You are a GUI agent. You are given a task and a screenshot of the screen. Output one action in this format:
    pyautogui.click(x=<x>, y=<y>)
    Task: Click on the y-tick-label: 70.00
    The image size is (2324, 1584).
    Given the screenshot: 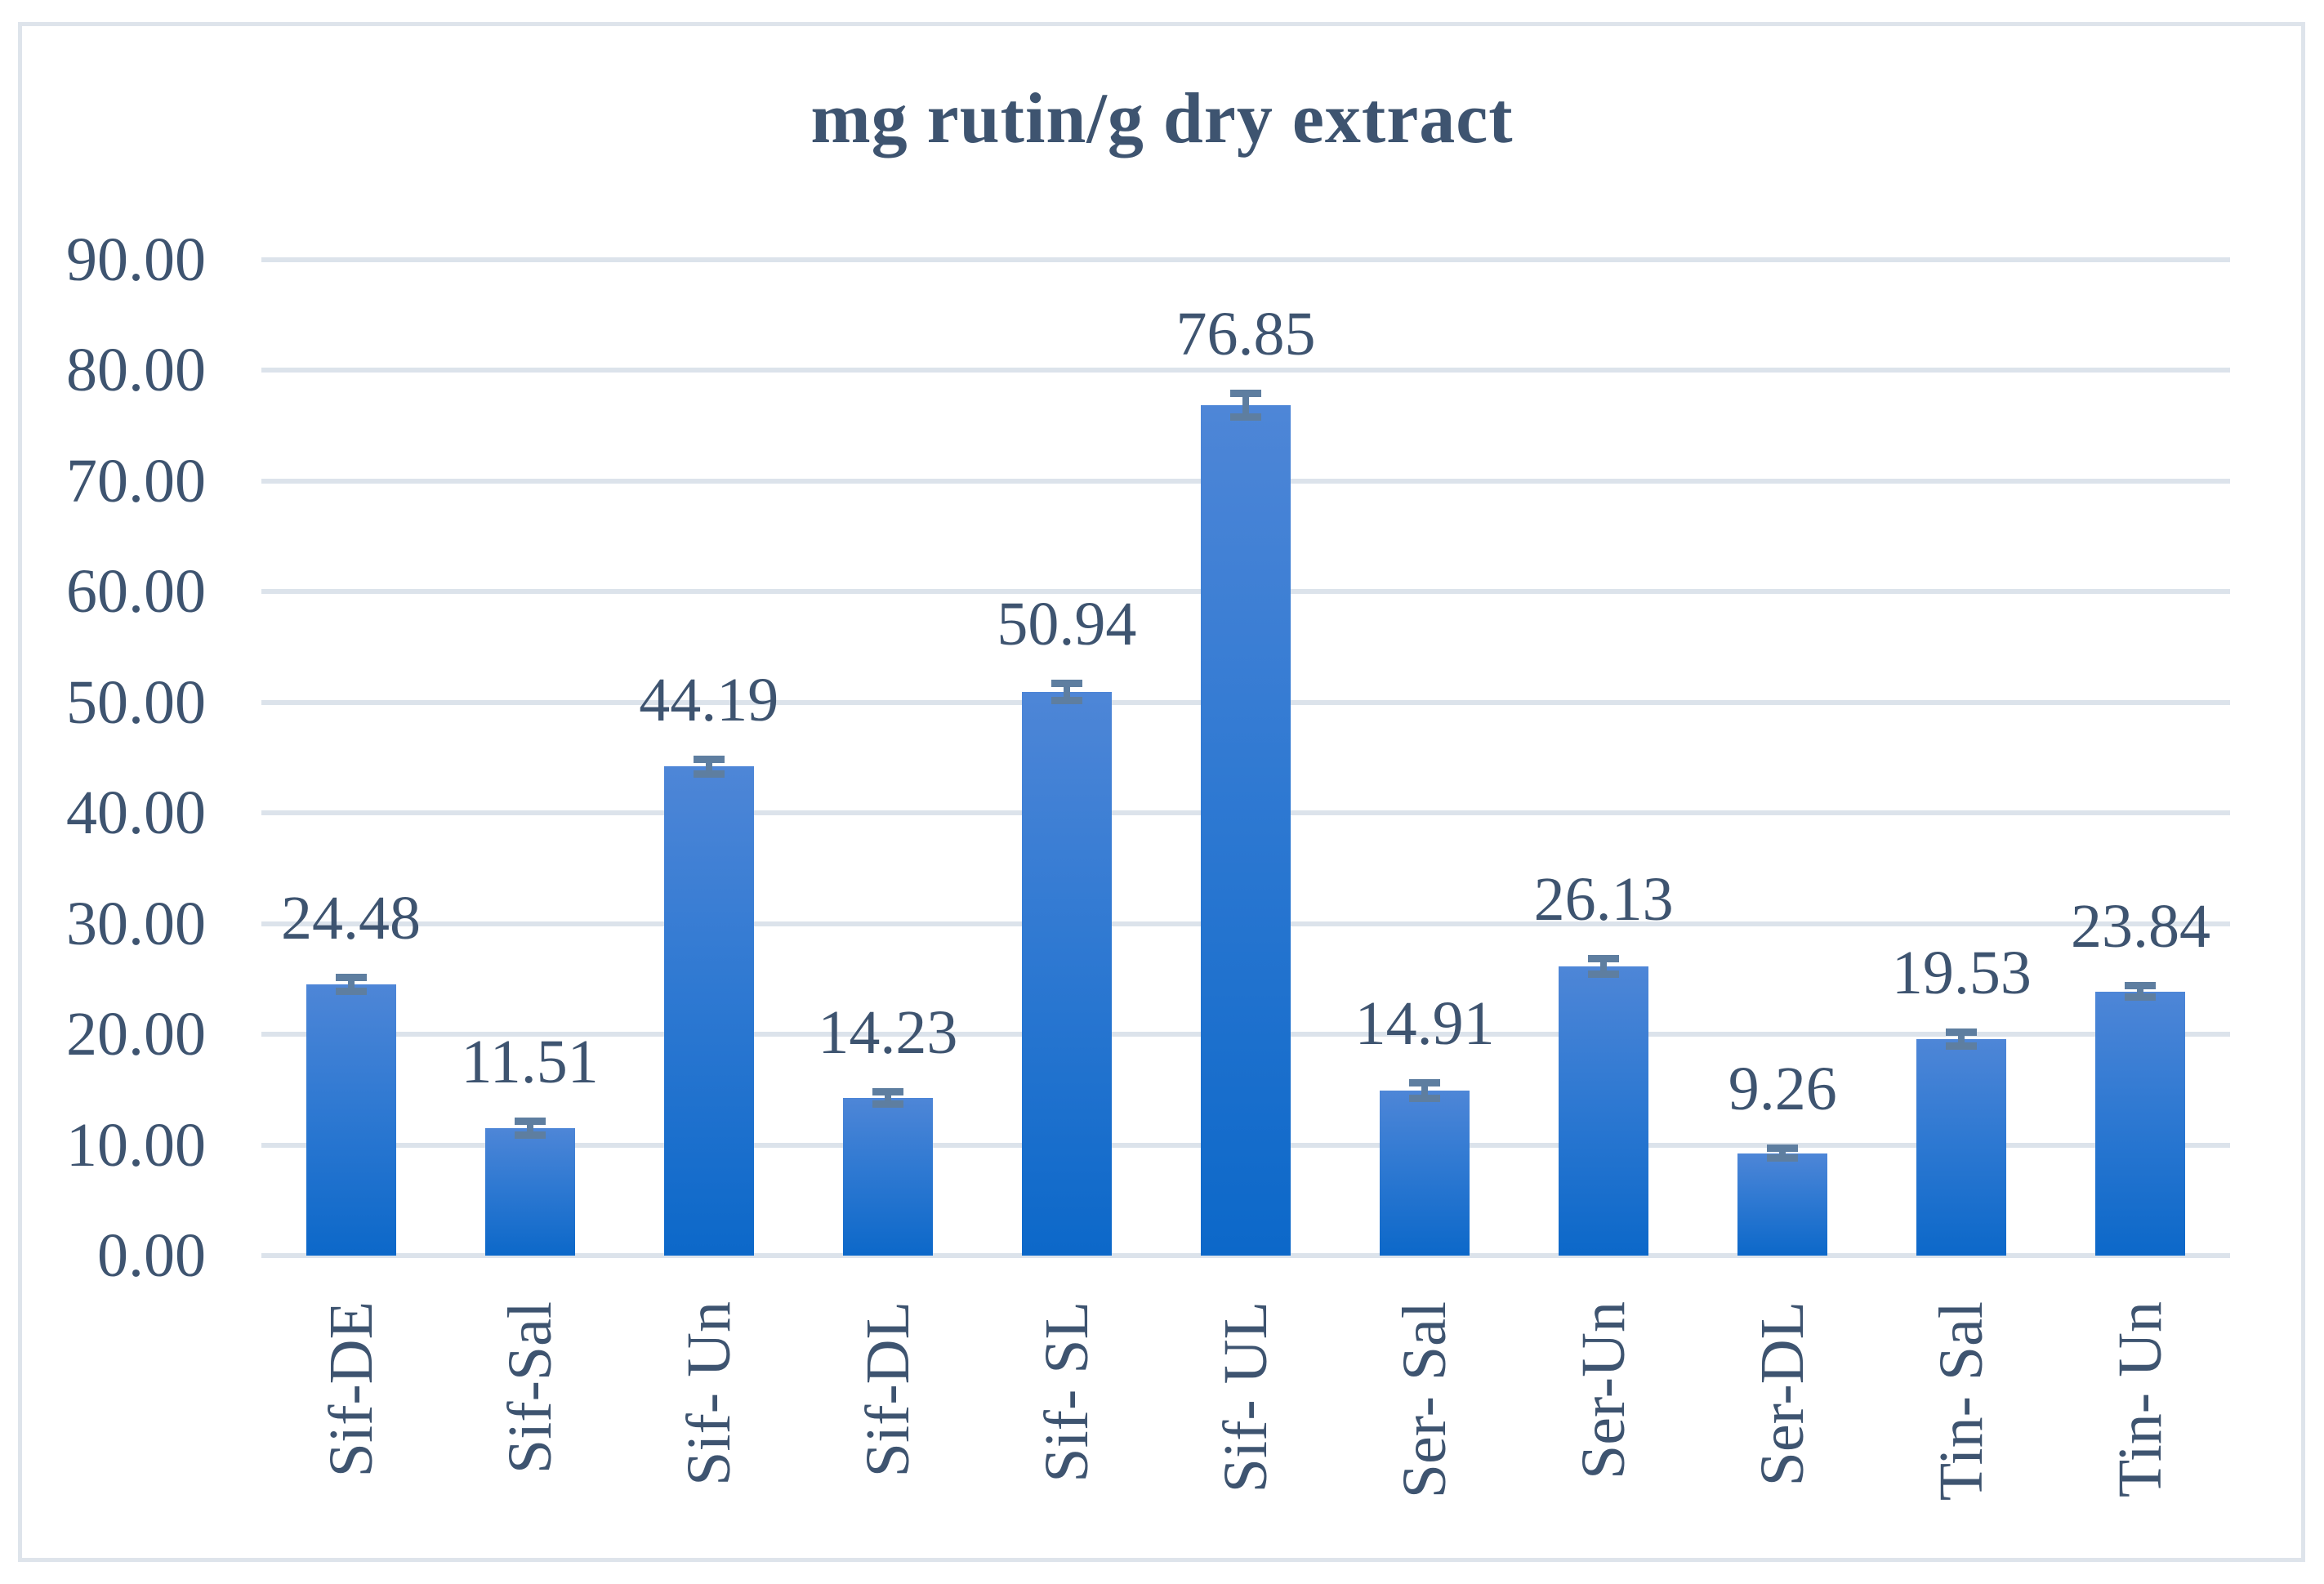 What is the action you would take?
    pyautogui.click(x=136, y=480)
    